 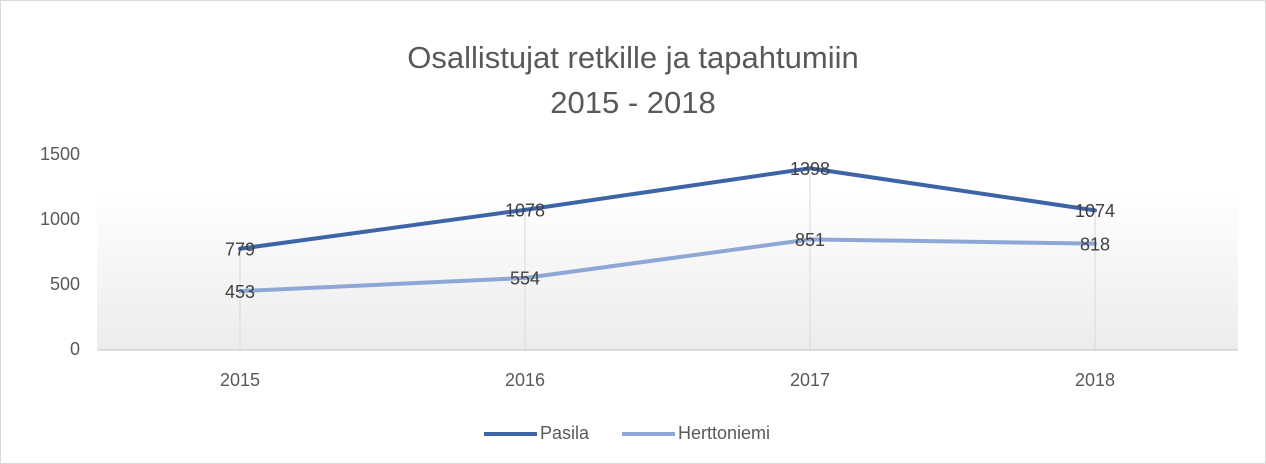 I want to click on legend-label: Herttoniemi, so click(x=724, y=433).